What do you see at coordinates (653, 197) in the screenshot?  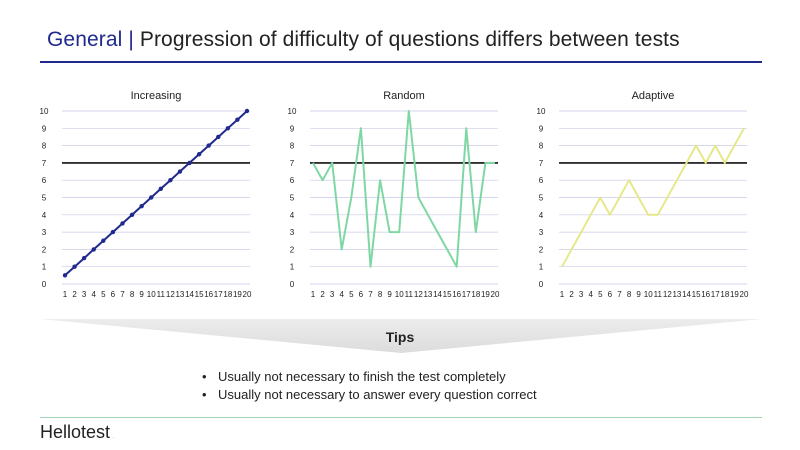 I see `series-line` at bounding box center [653, 197].